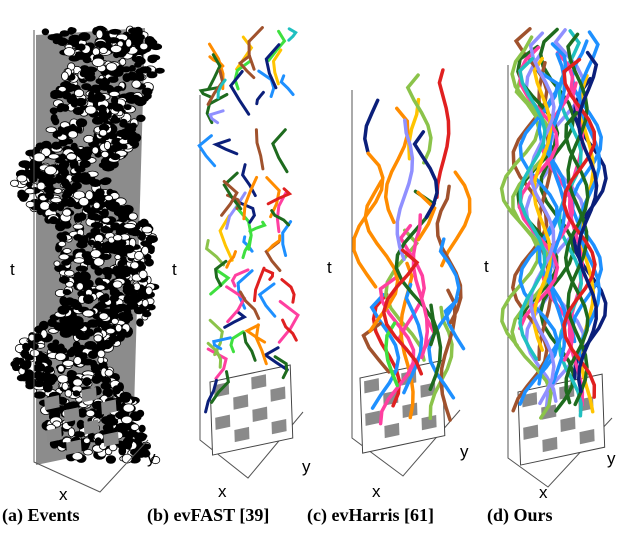  What do you see at coordinates (151, 457) in the screenshot?
I see `axis-label-y-a: y` at bounding box center [151, 457].